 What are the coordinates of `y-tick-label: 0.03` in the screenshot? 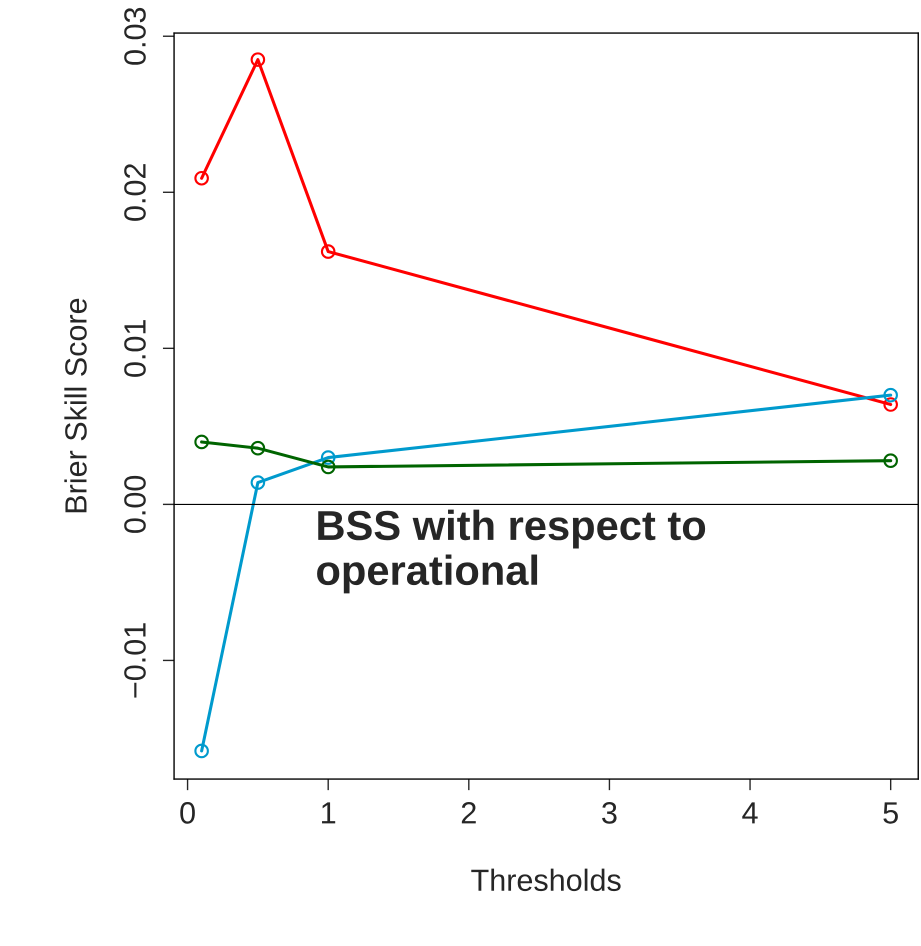 It's located at (135, 36).